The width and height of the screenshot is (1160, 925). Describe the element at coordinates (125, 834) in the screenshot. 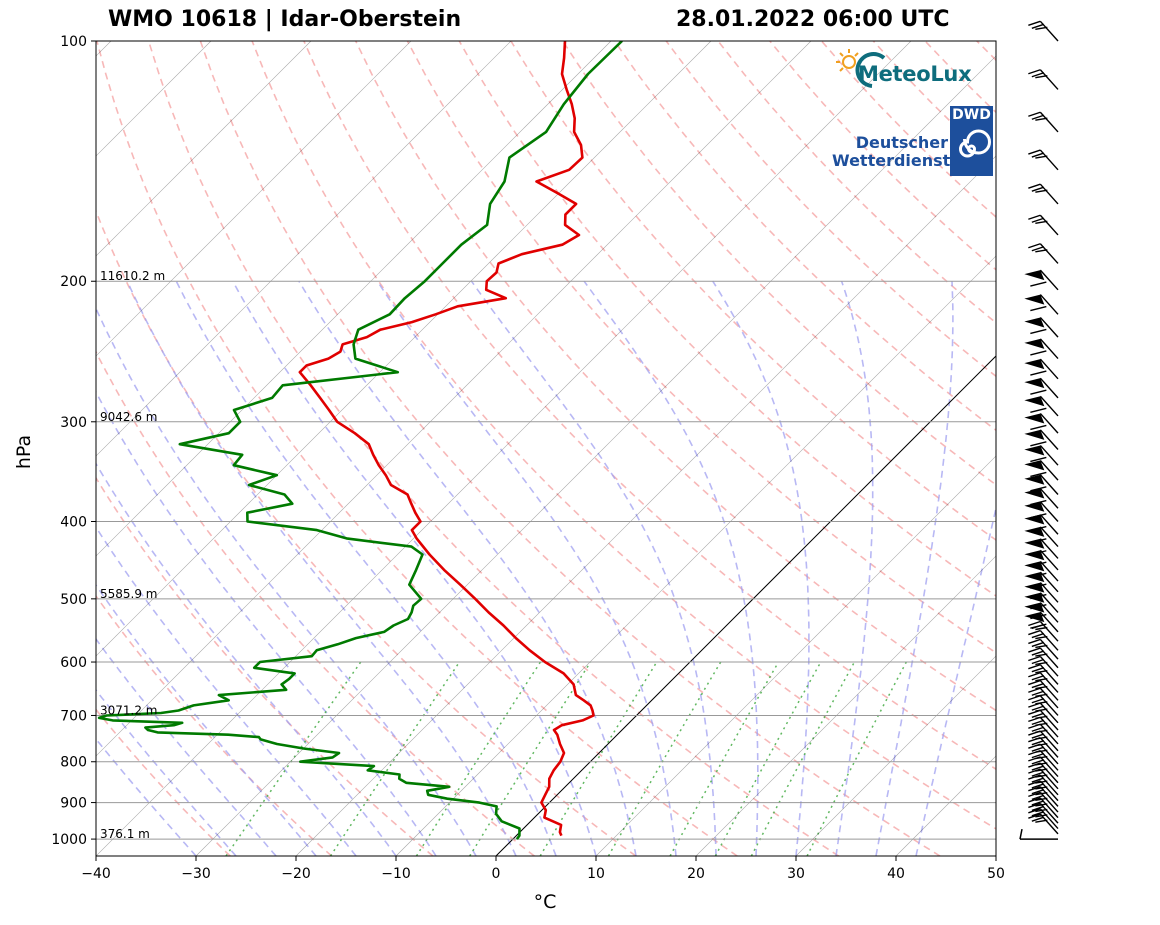

I see `height-label: 376.1 m` at that location.